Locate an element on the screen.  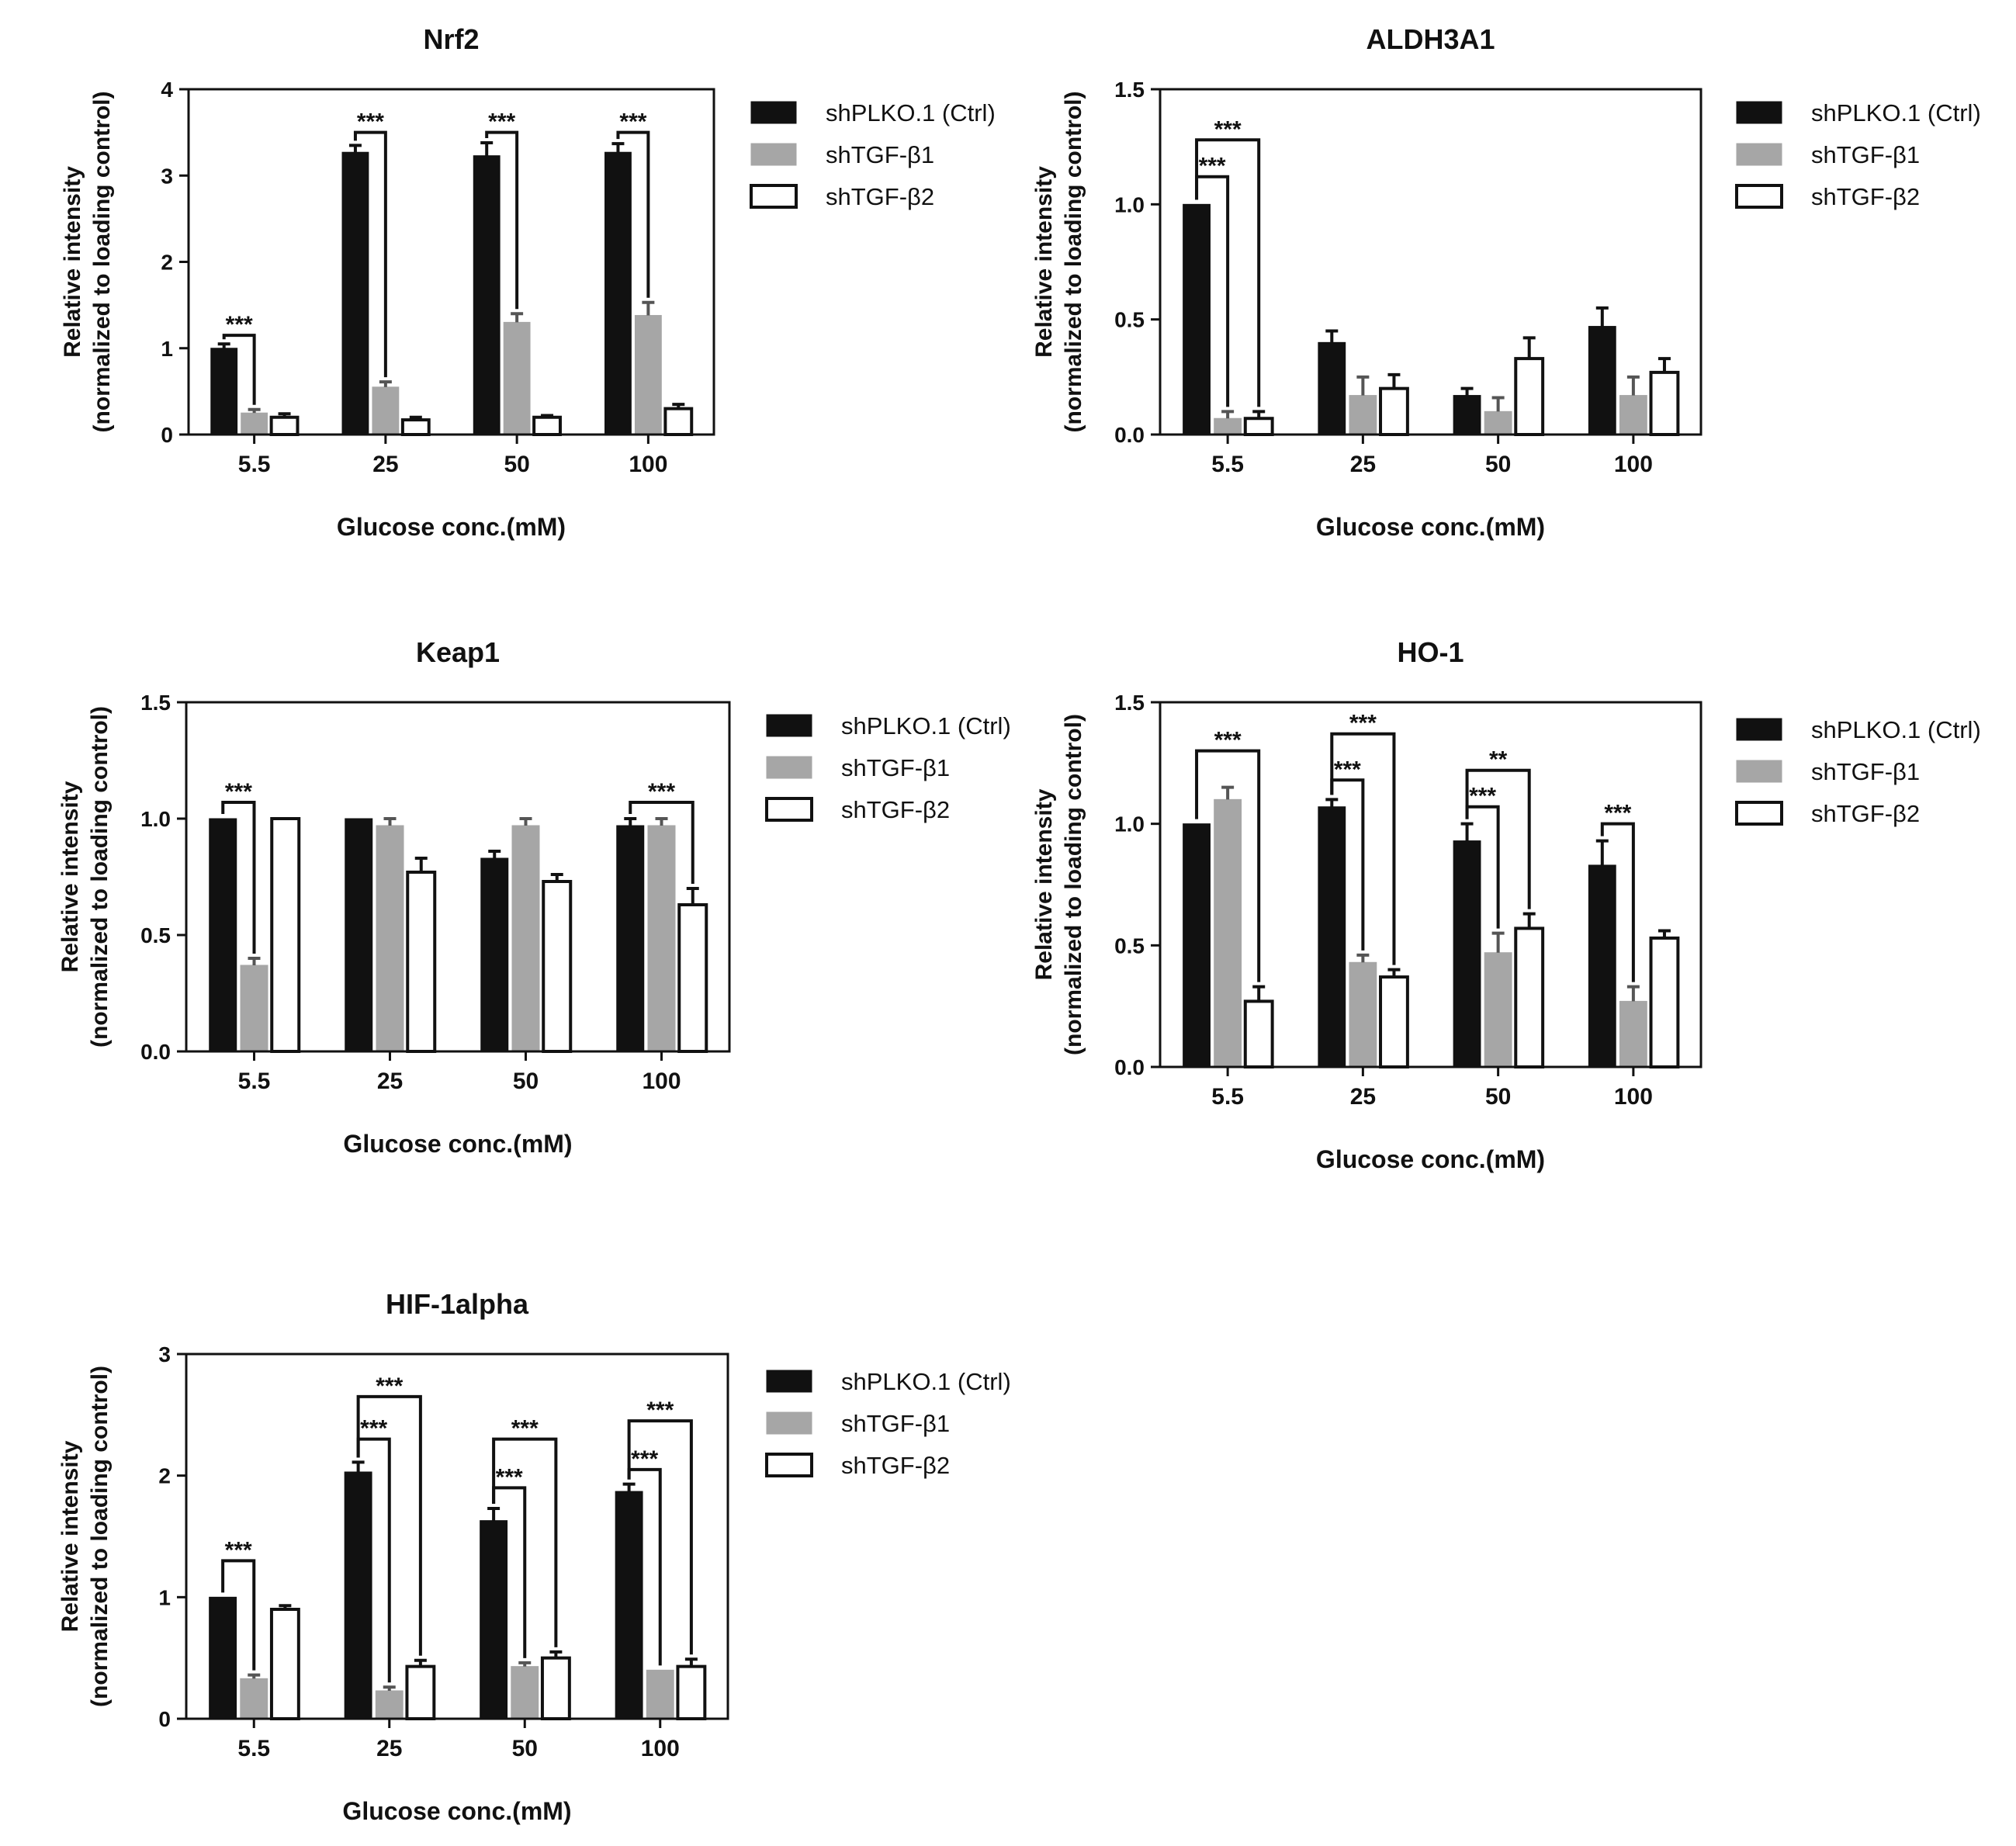
legend-label: shTGF-β2 is located at coordinates (880, 196).